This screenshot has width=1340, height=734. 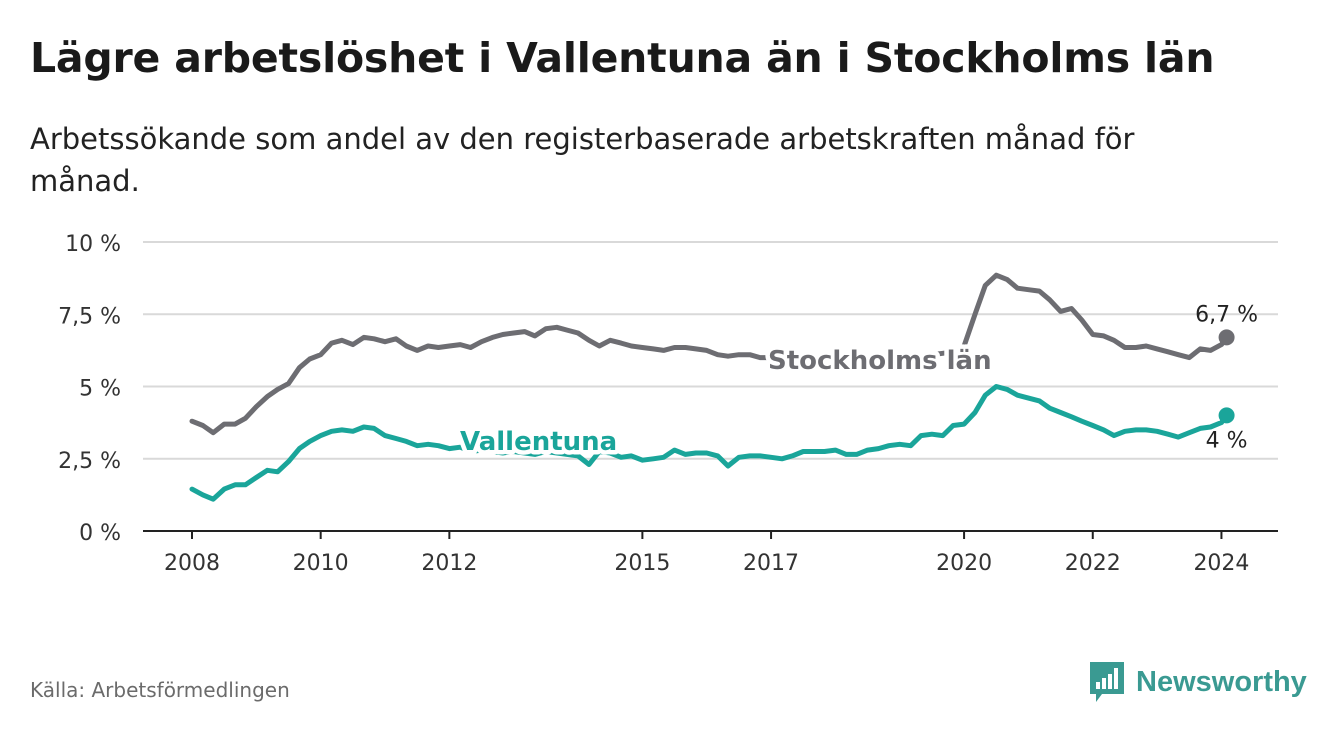 What do you see at coordinates (1226, 337) in the screenshot?
I see `series-end-point-stockholm` at bounding box center [1226, 337].